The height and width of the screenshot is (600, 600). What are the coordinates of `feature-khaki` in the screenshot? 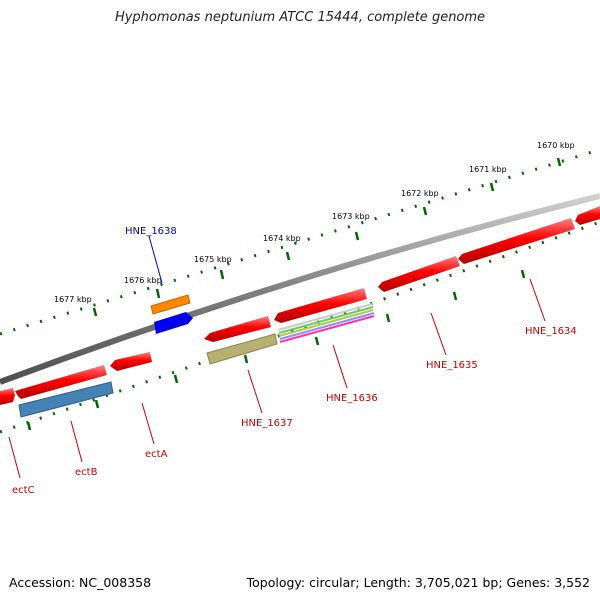 It's located at (242, 349).